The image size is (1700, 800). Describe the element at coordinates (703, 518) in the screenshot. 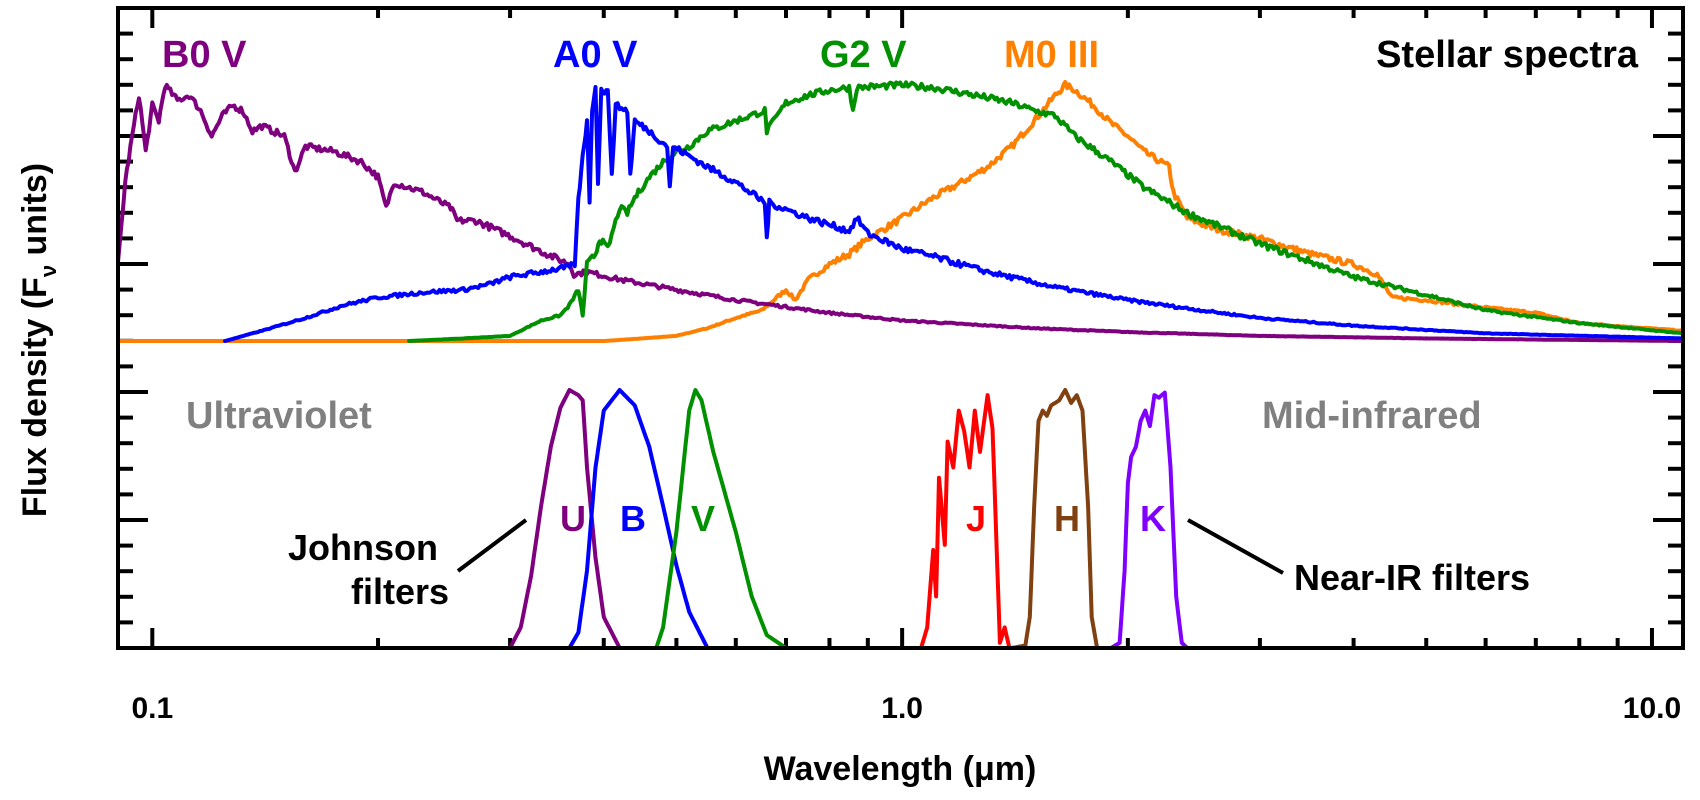

I see `filter-label-v: V` at that location.